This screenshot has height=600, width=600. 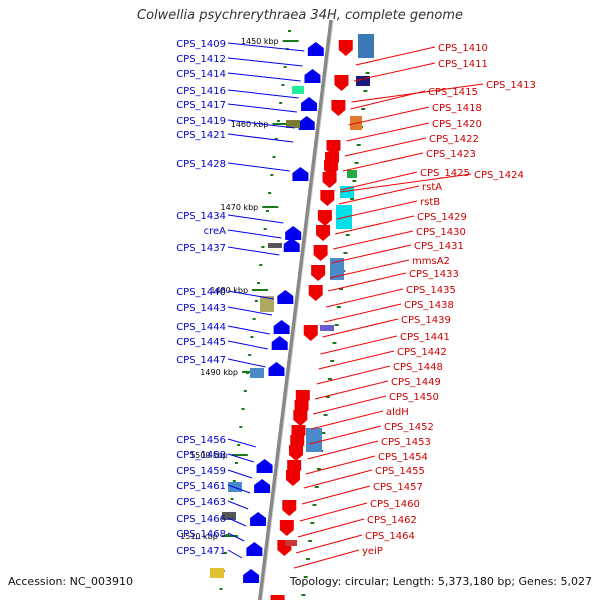 I want to click on gene-label-right: CPS_1411, so click(x=463, y=64).